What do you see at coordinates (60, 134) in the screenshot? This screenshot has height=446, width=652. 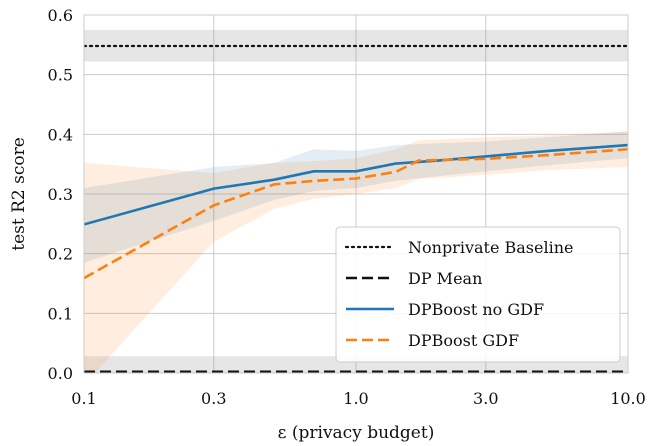 I see `y-tick-label: 0.4` at bounding box center [60, 134].